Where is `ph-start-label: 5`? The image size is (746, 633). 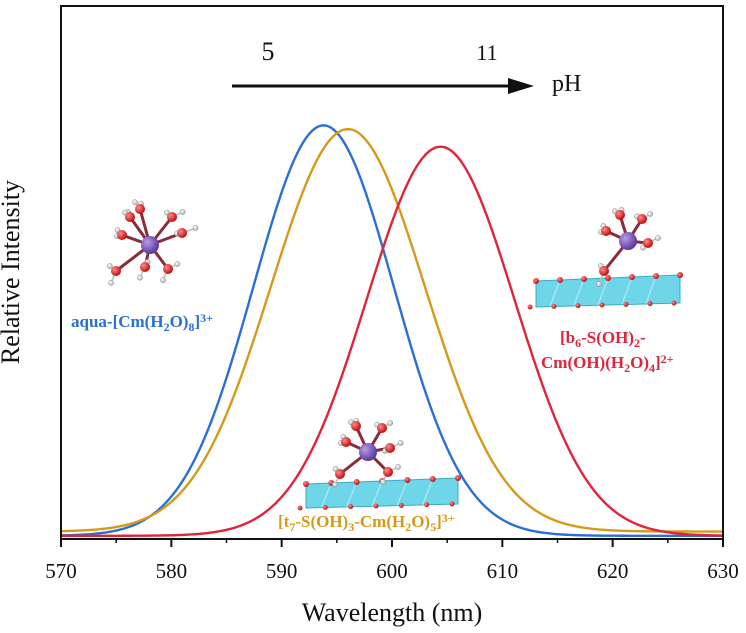 ph-start-label: 5 is located at coordinates (268, 51).